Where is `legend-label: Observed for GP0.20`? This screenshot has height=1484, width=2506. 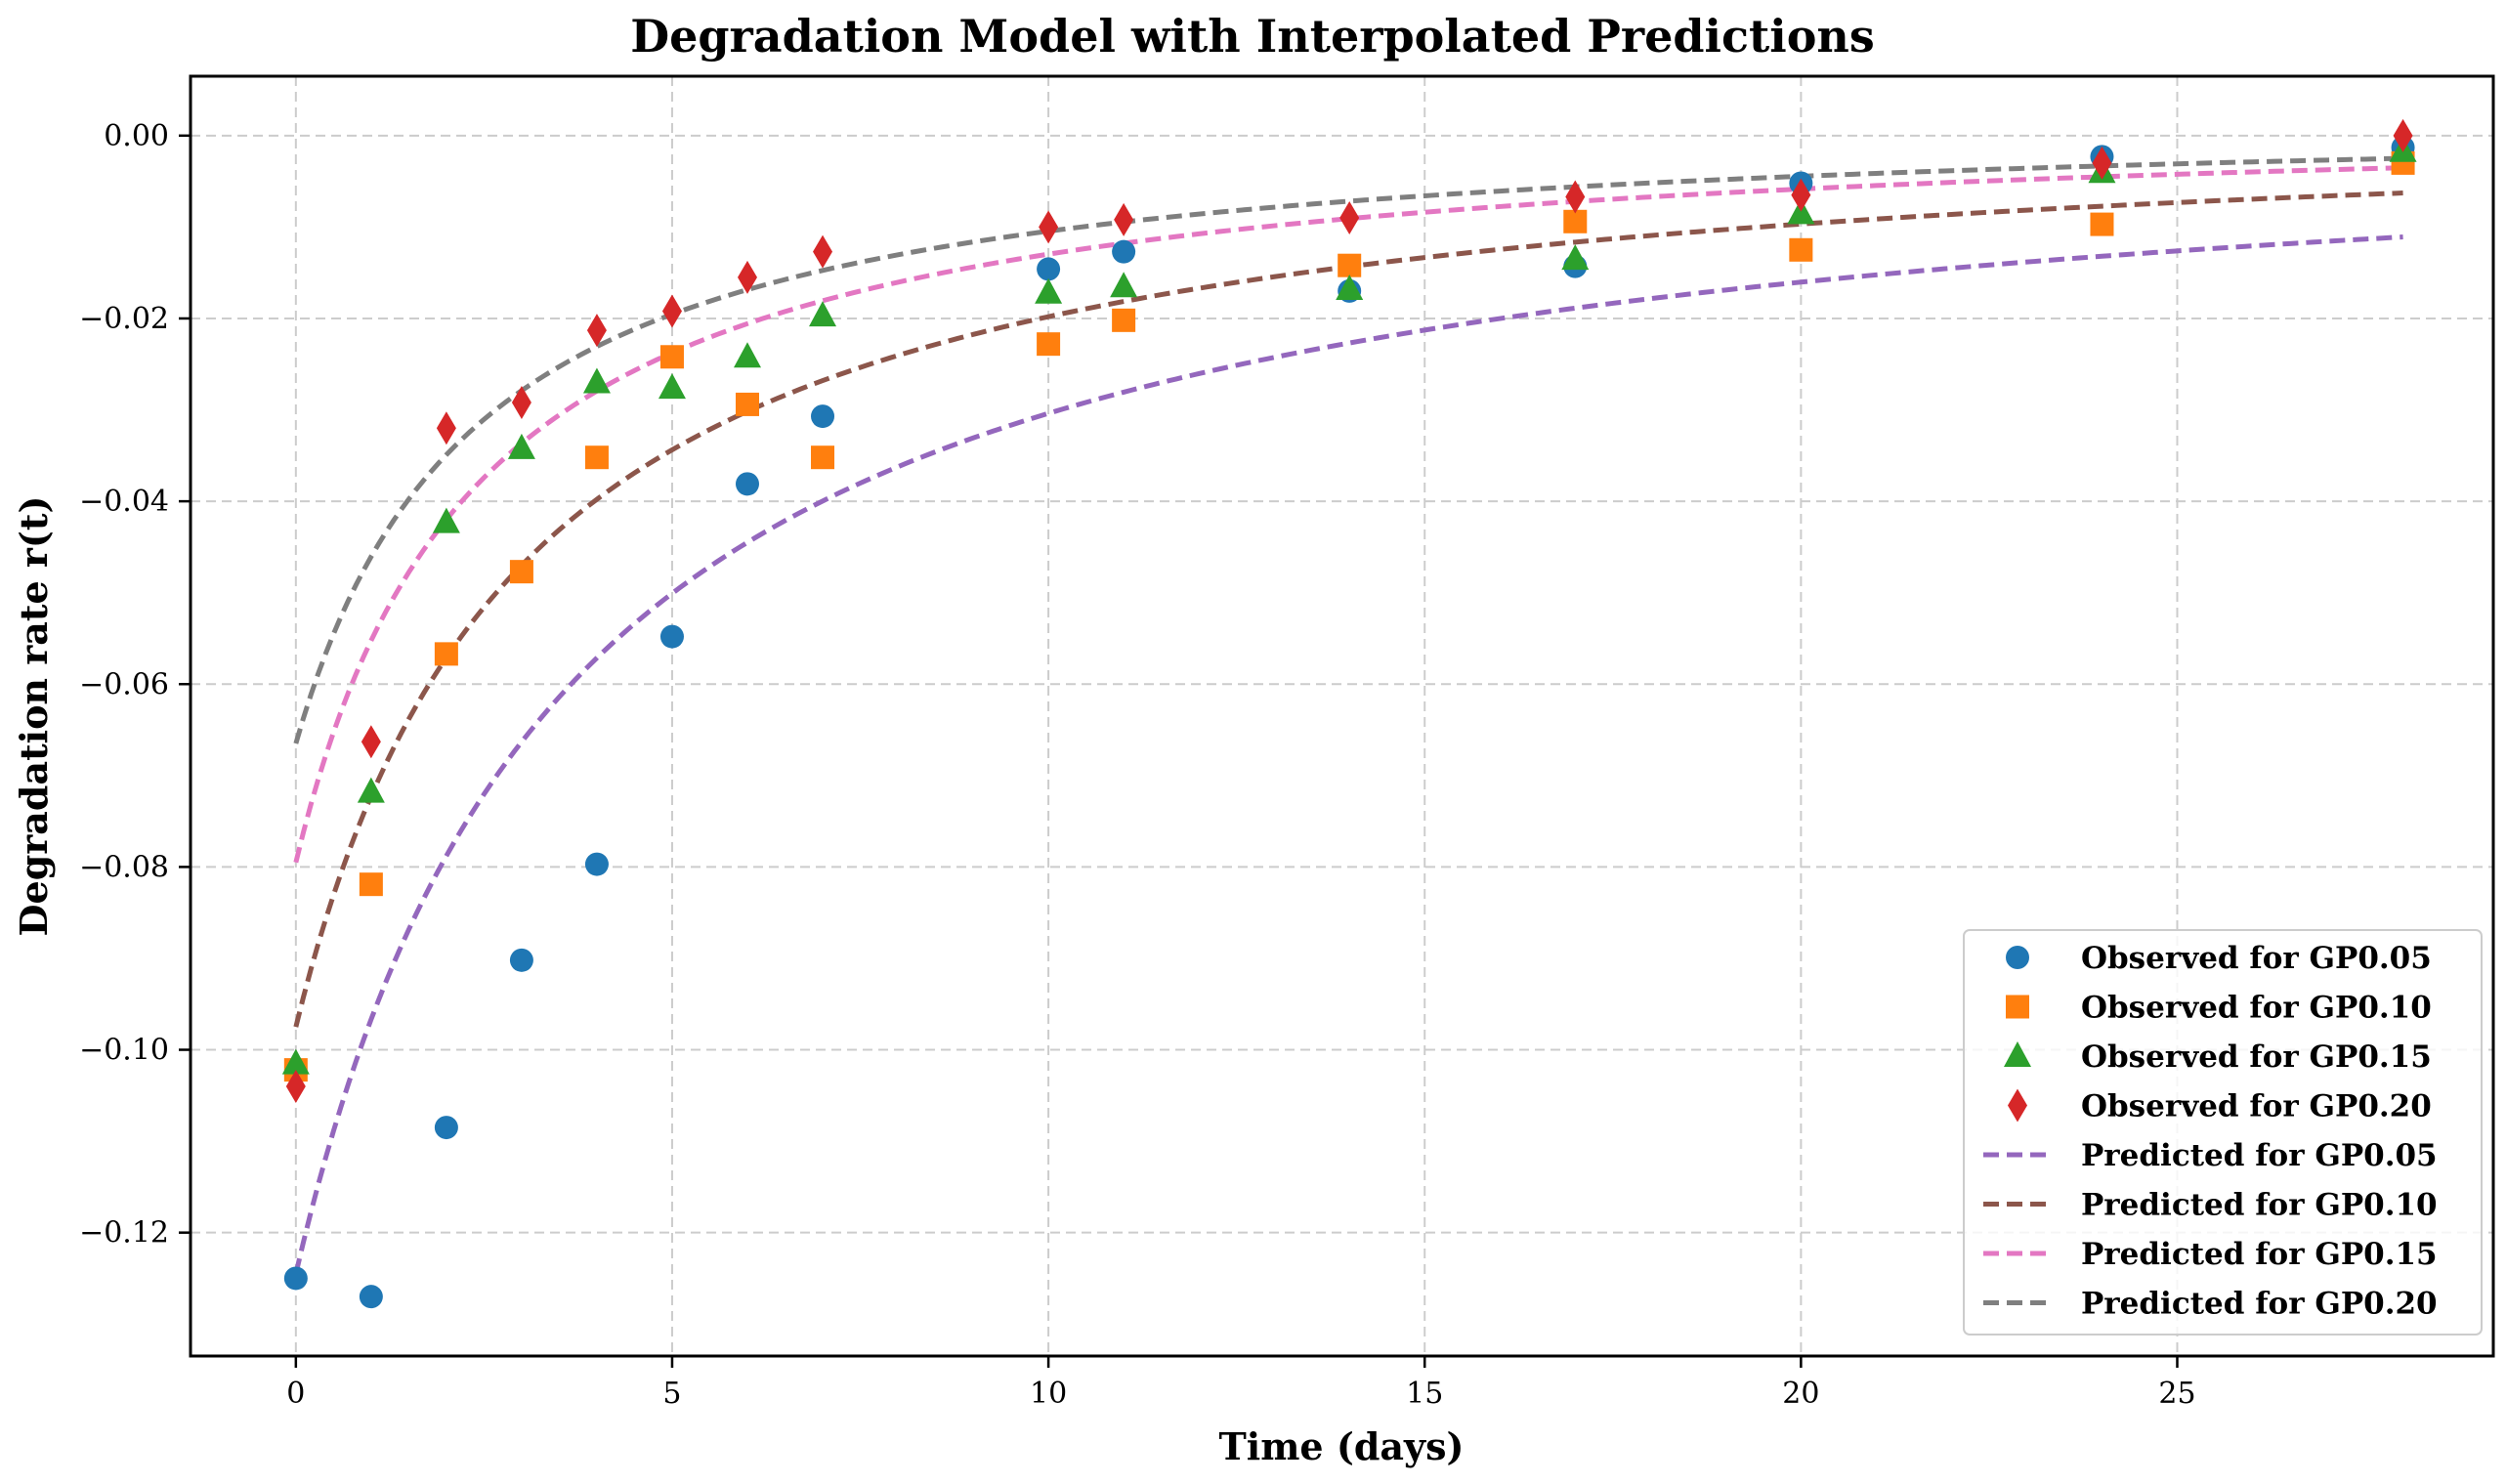 legend-label: Observed for GP0.20 is located at coordinates (2256, 1106).